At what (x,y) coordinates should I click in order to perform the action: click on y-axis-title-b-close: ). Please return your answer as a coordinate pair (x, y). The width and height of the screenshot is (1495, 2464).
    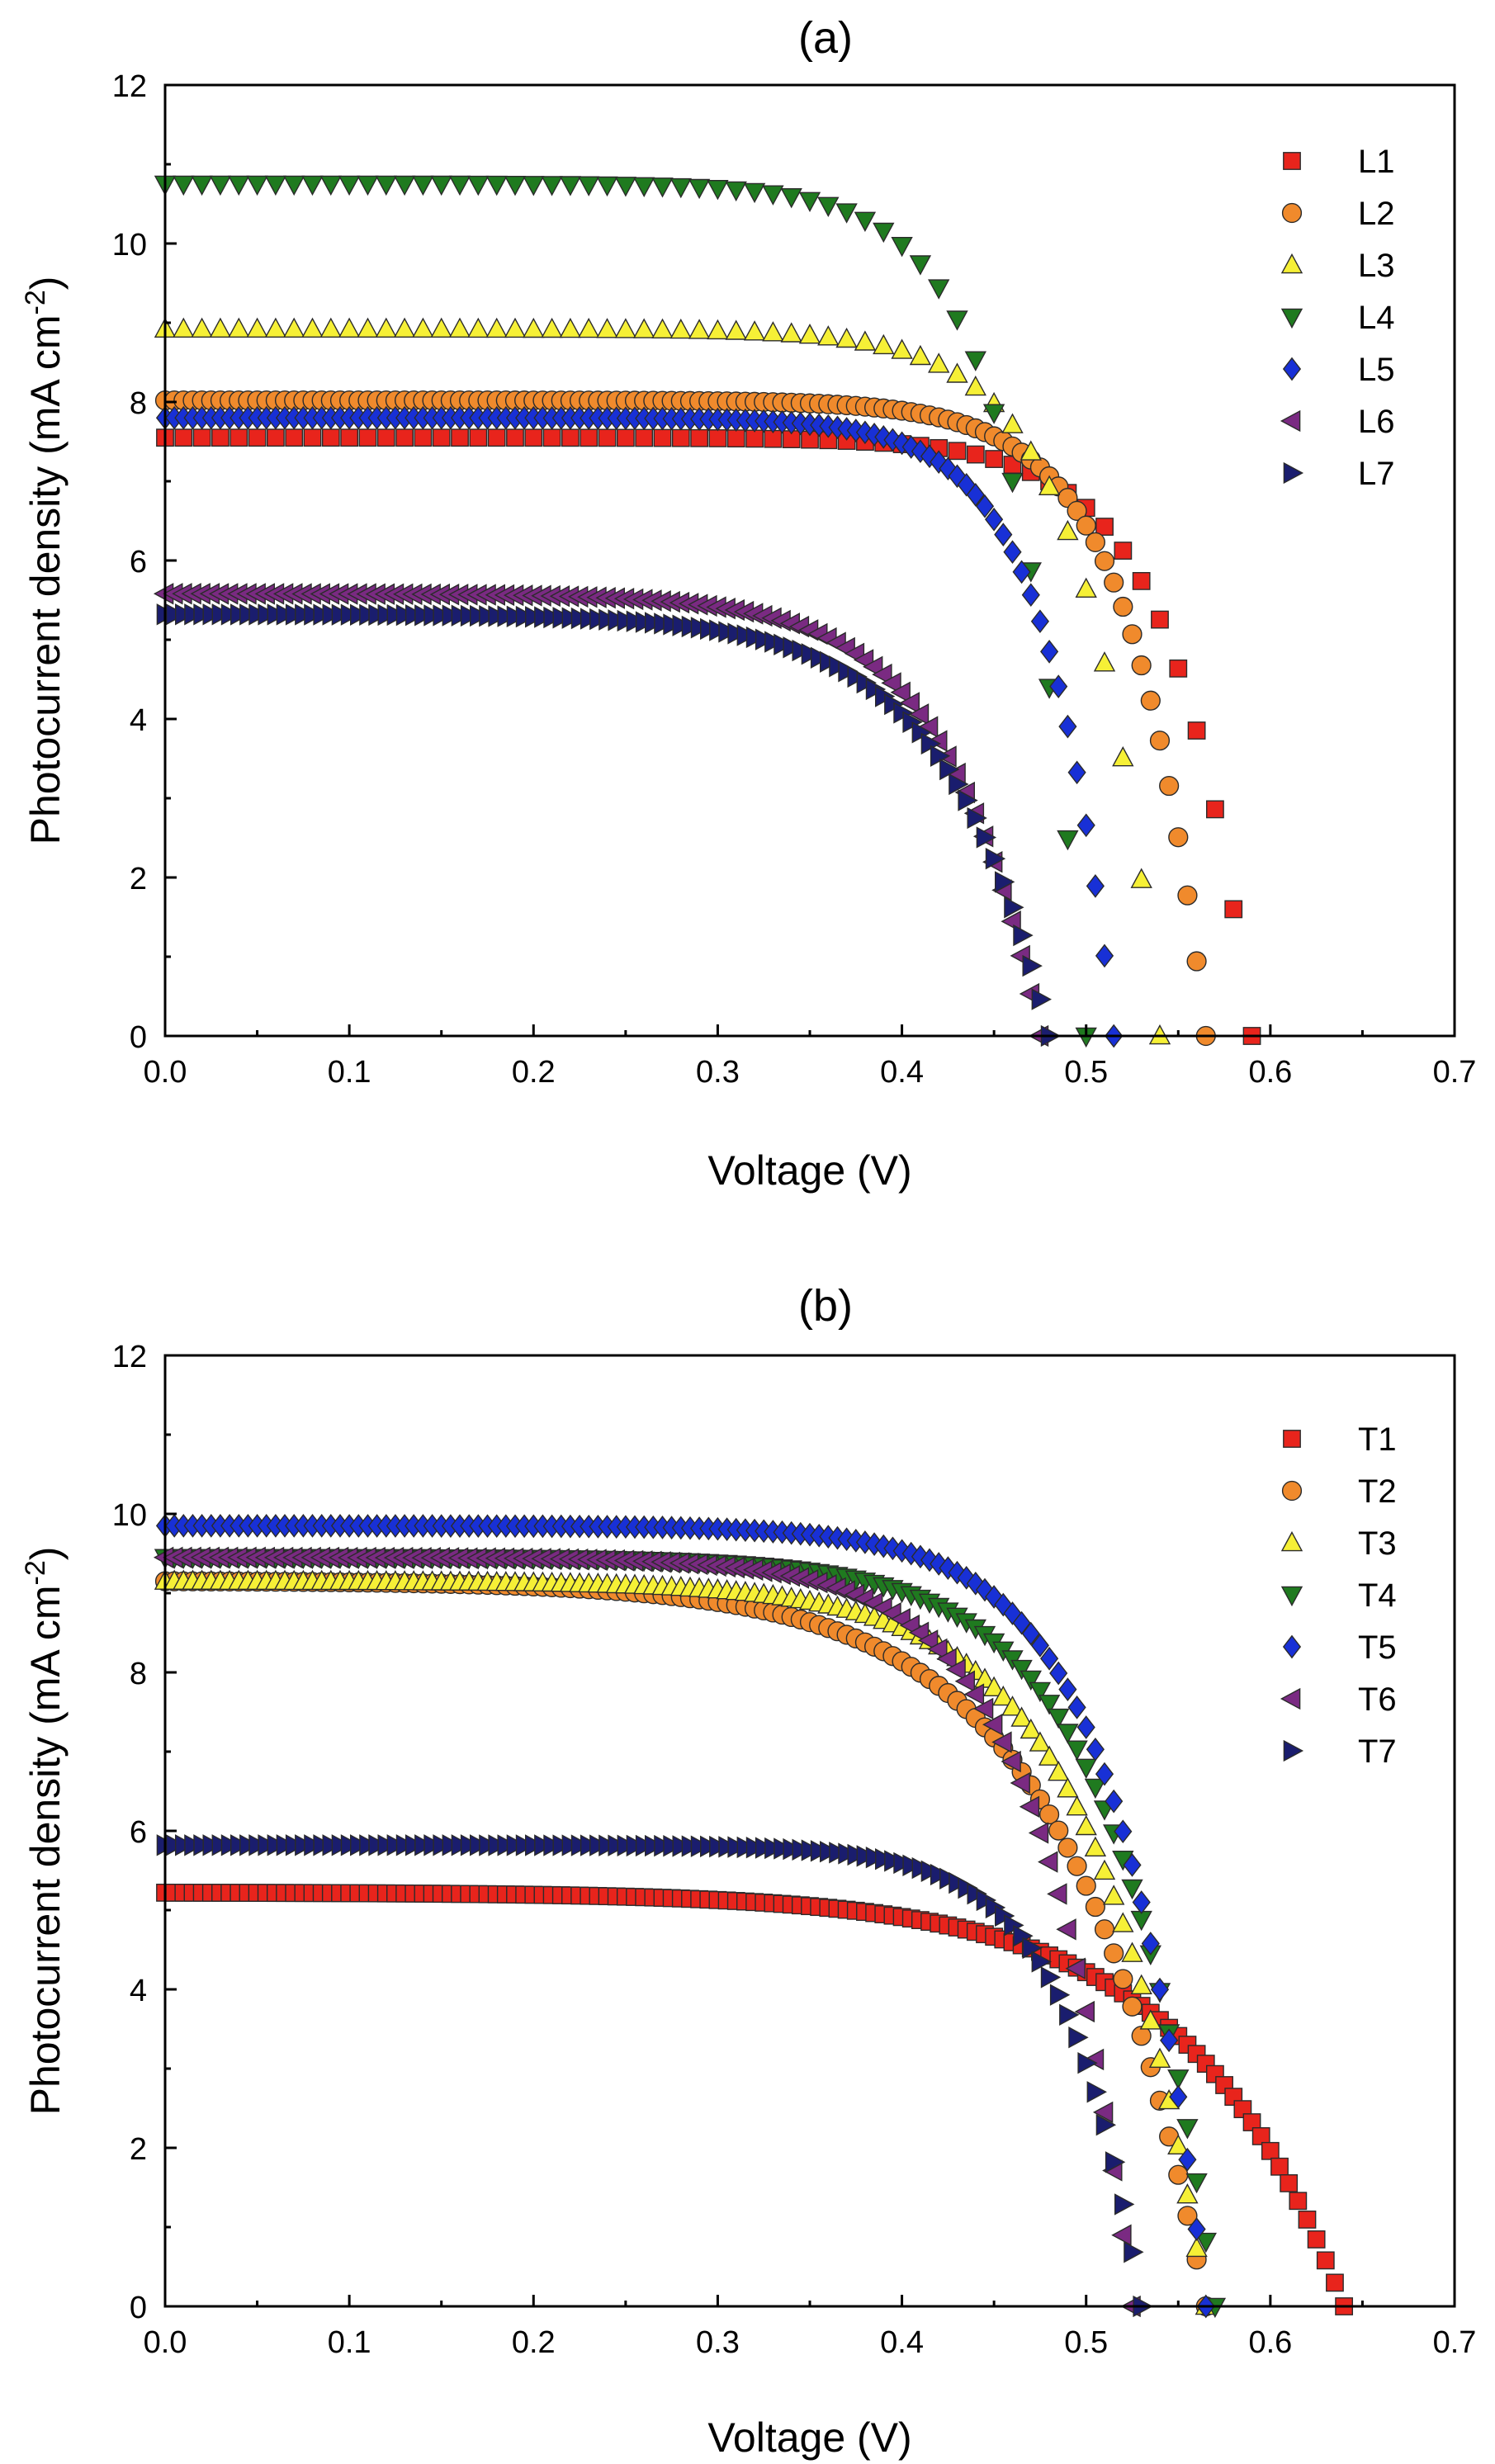
    Looking at the image, I should click on (45, 1554).